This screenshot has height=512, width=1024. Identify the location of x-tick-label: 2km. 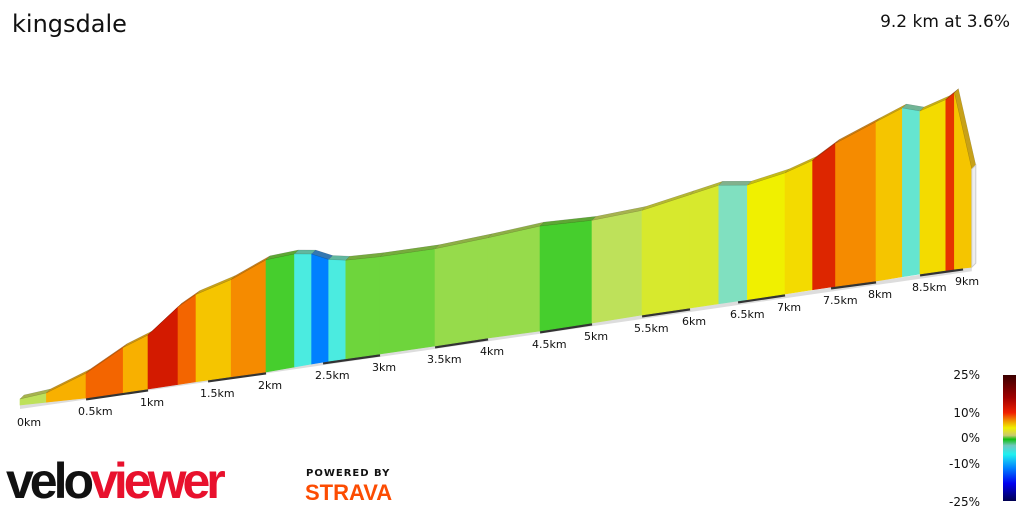
(270, 385).